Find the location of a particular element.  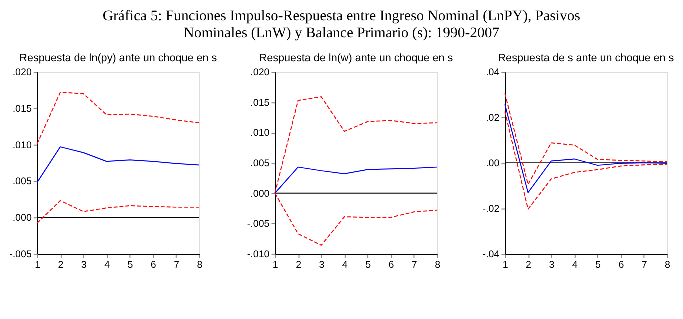

y-tick-label: -.02 is located at coordinates (491, 209).